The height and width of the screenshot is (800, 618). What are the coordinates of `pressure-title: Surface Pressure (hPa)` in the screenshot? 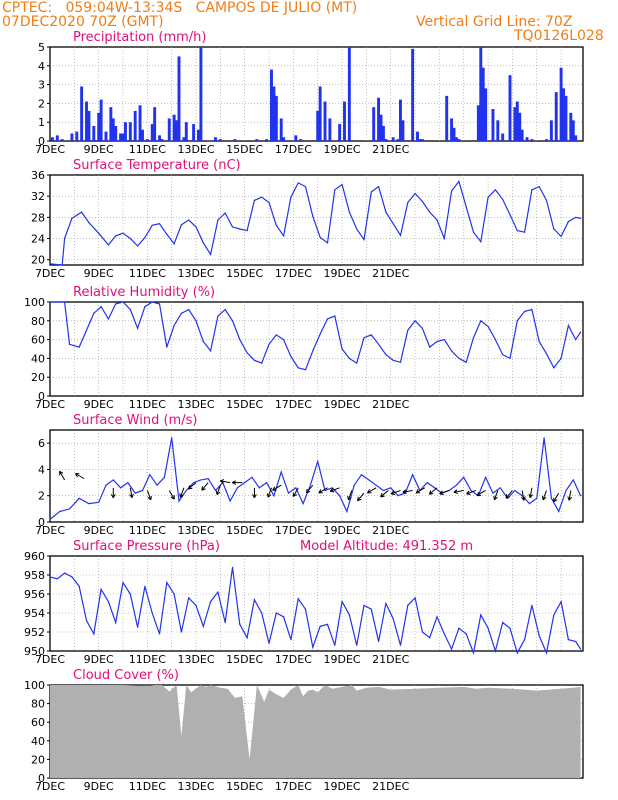 It's located at (146, 546).